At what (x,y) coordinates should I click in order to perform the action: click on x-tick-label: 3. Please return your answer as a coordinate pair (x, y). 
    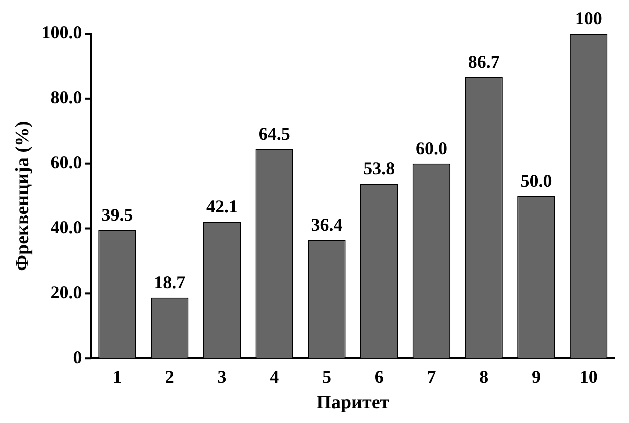
    Looking at the image, I should click on (222, 377).